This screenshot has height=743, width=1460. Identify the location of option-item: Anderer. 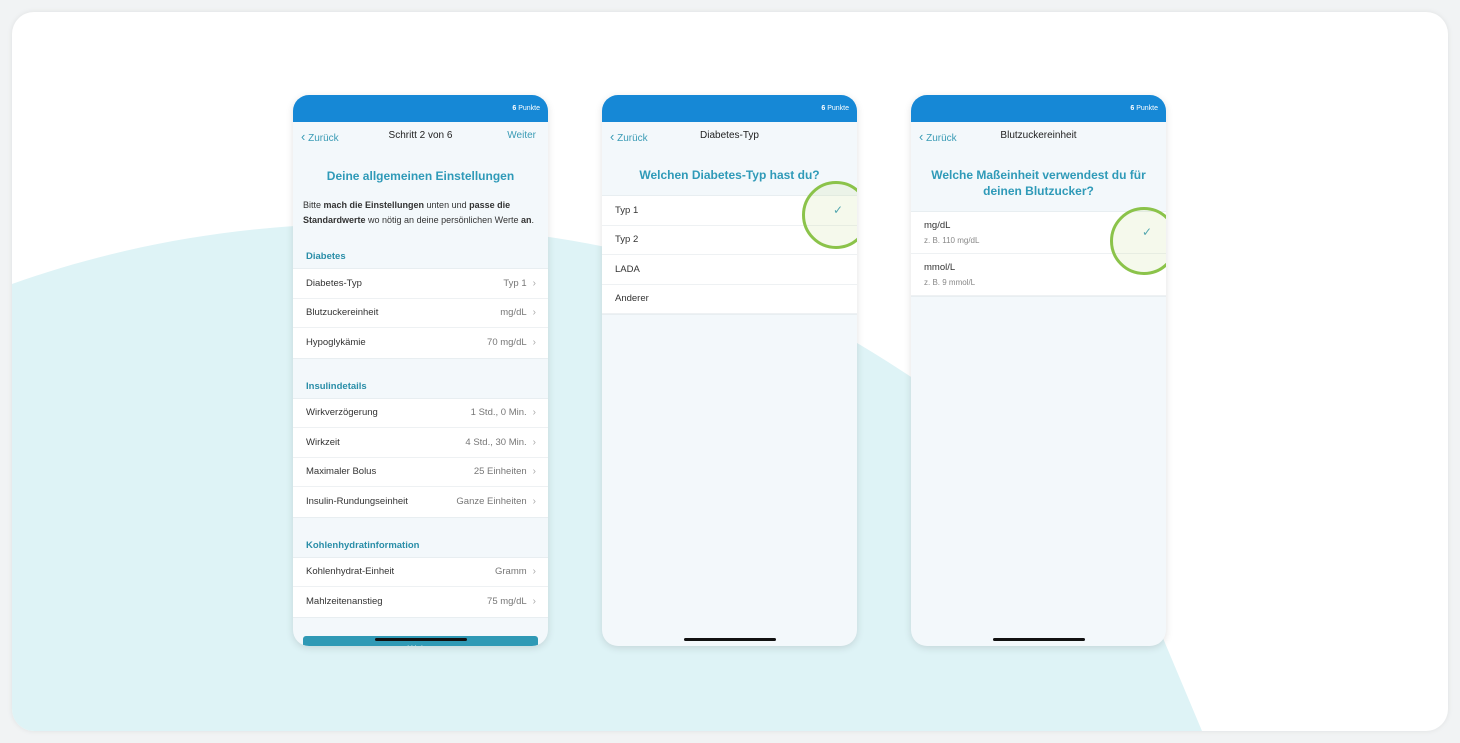
(729, 299).